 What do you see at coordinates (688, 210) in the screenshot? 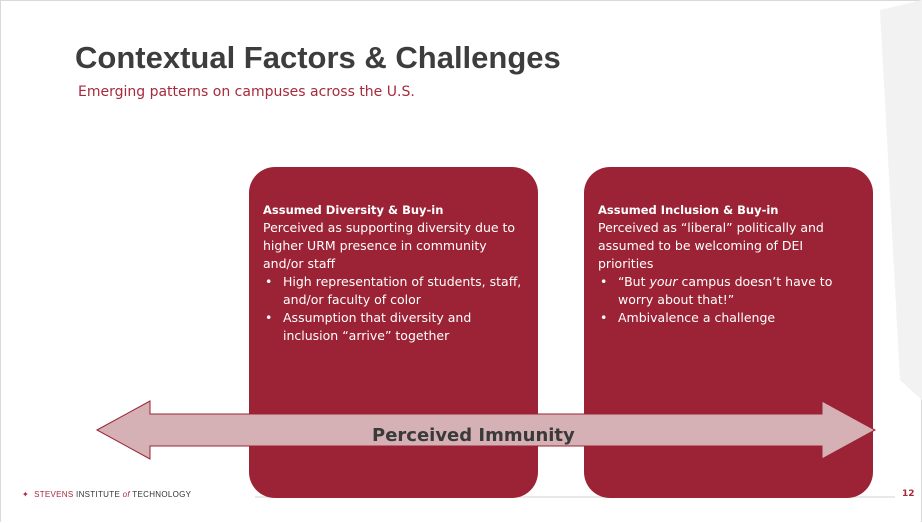
I see `box-heading: Assumed Inclusion & Buy-in` at bounding box center [688, 210].